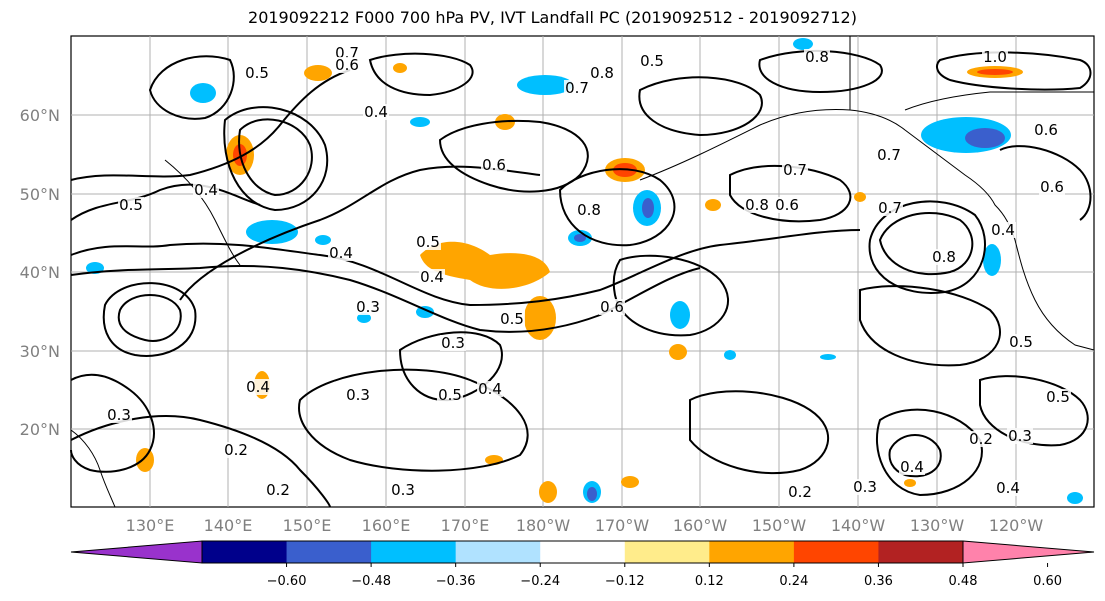 The image size is (1105, 601). I want to click on latitude-tick-label: 60°N, so click(40, 115).